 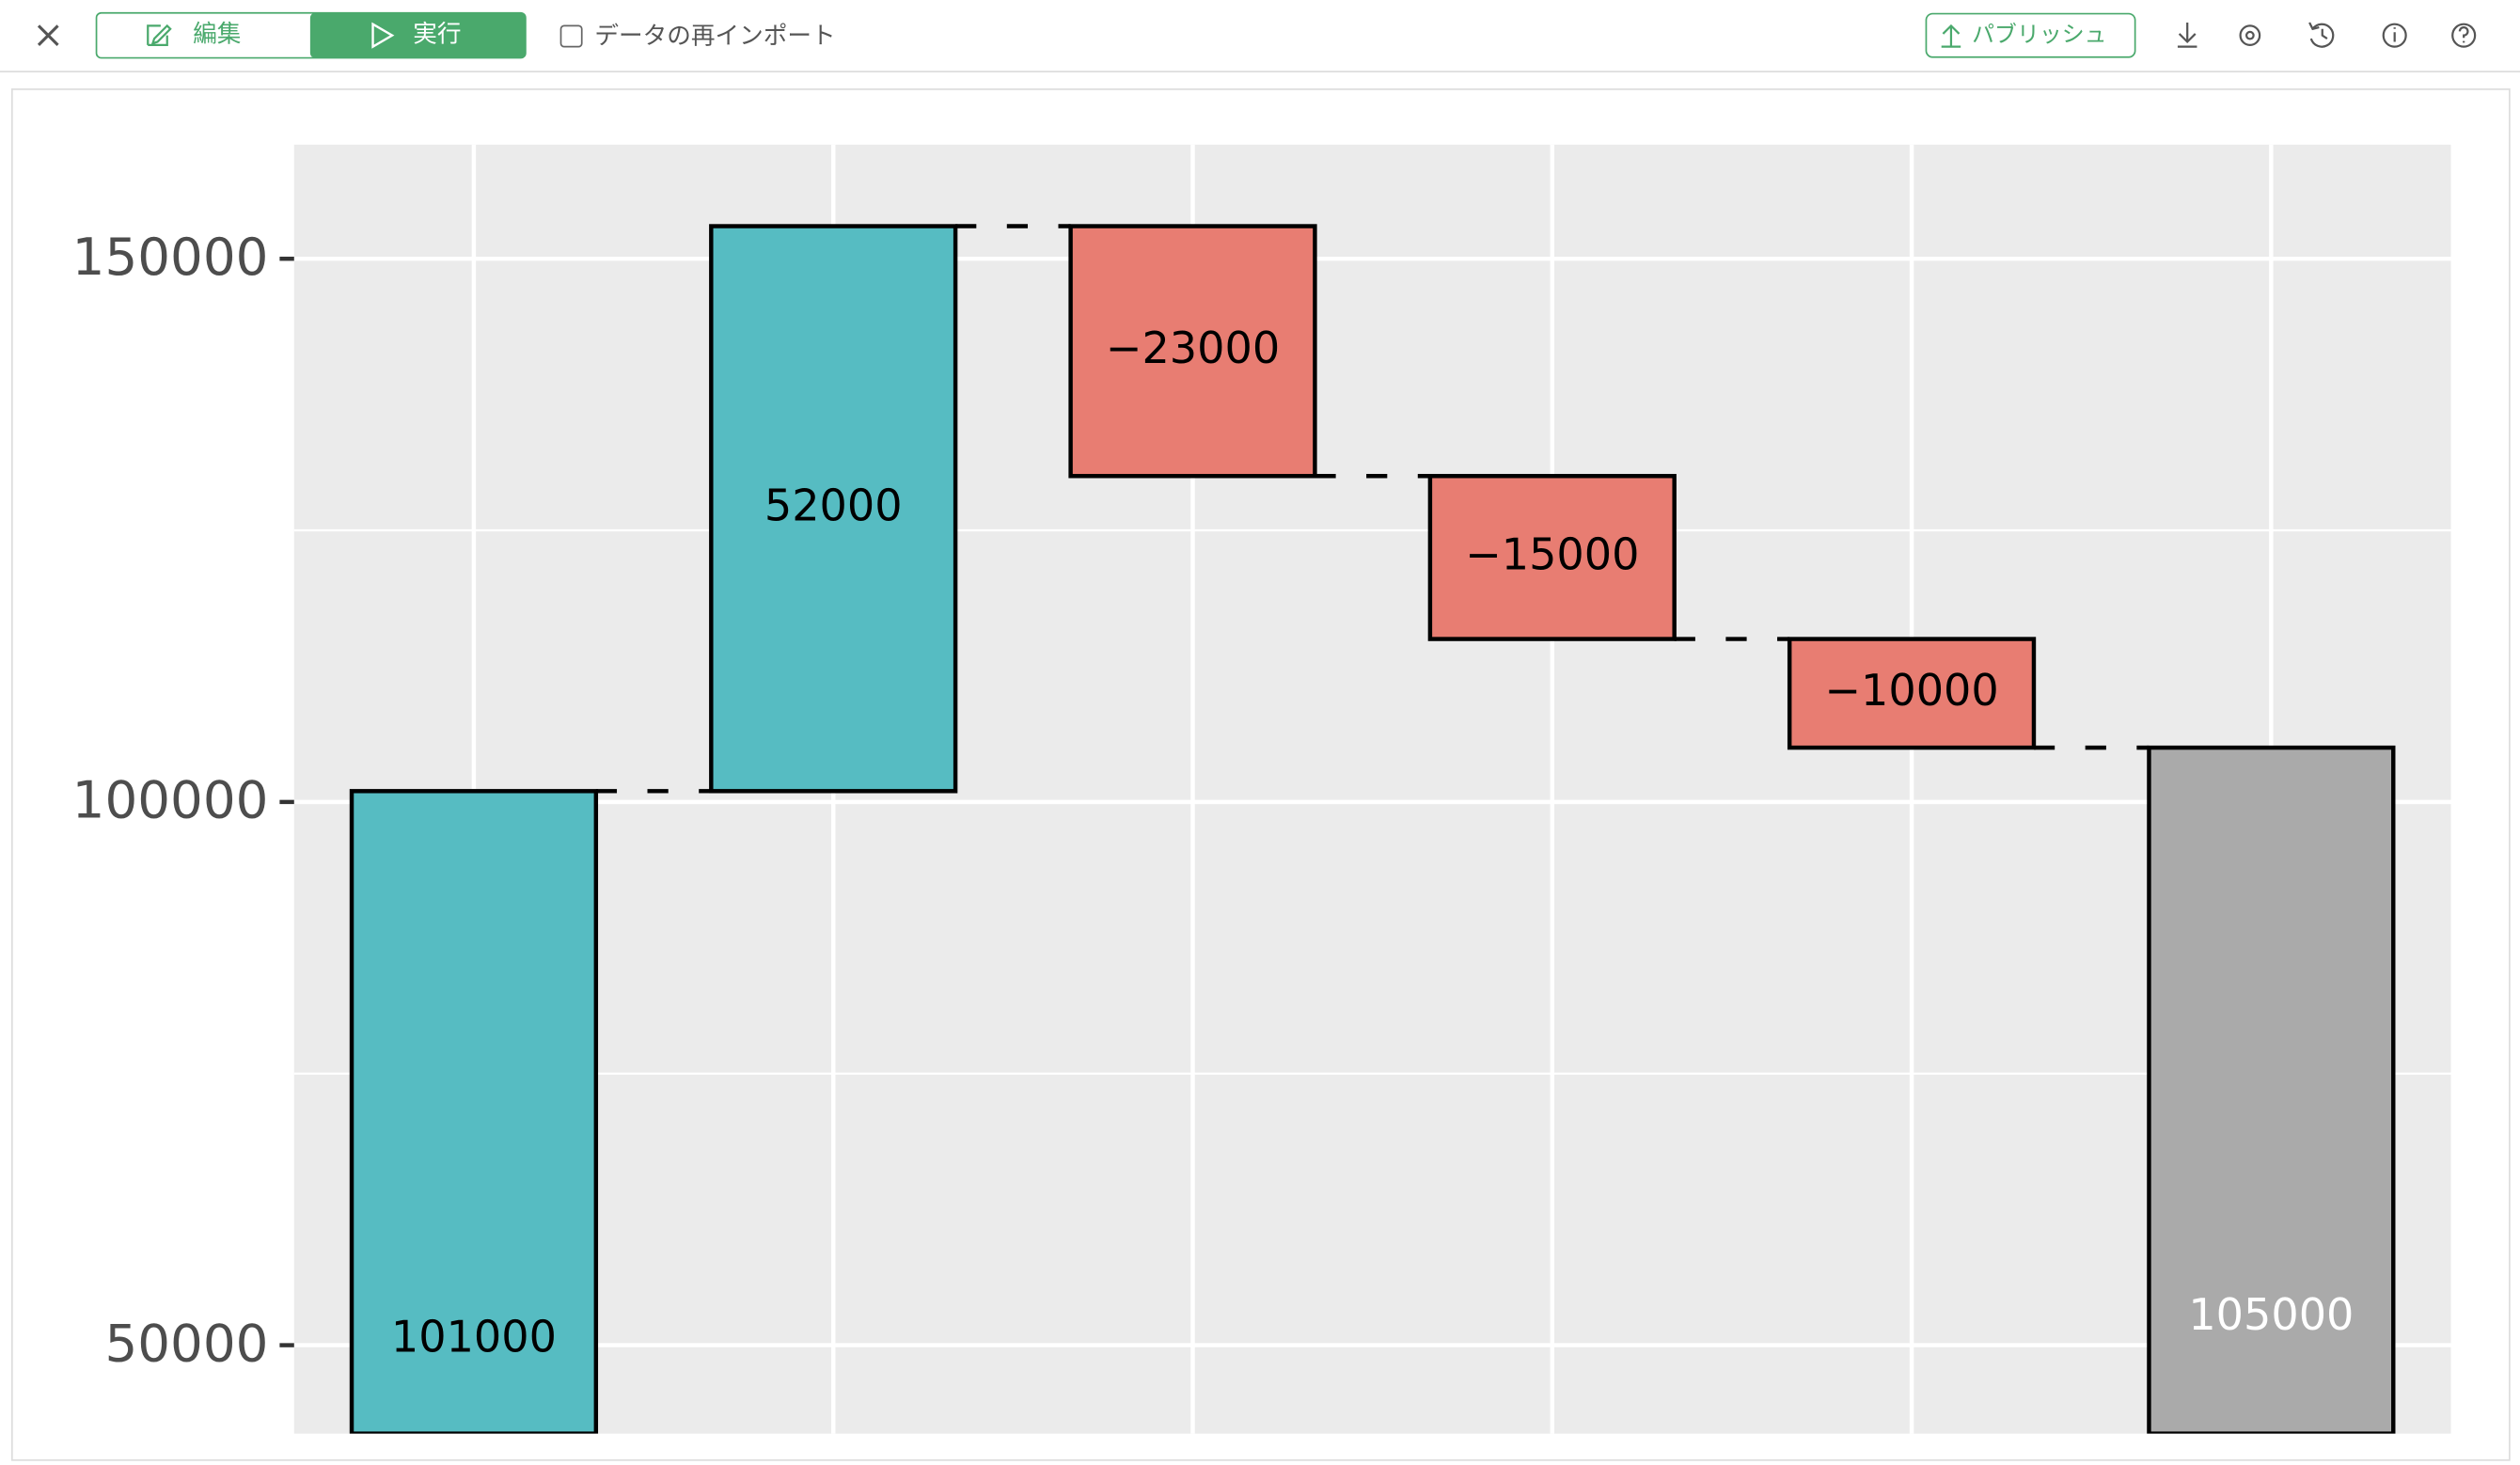 I want to click on reimport-checkbox: データの再インポート, so click(x=698, y=36).